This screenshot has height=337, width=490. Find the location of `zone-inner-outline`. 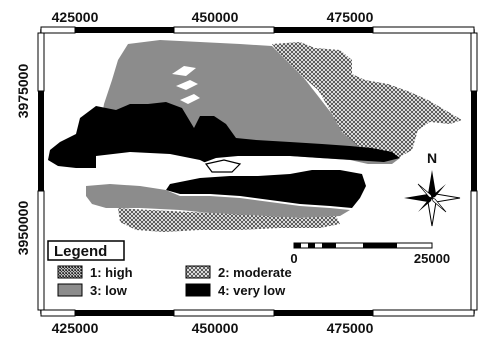

zone-inner-outline is located at coordinates (223, 166).